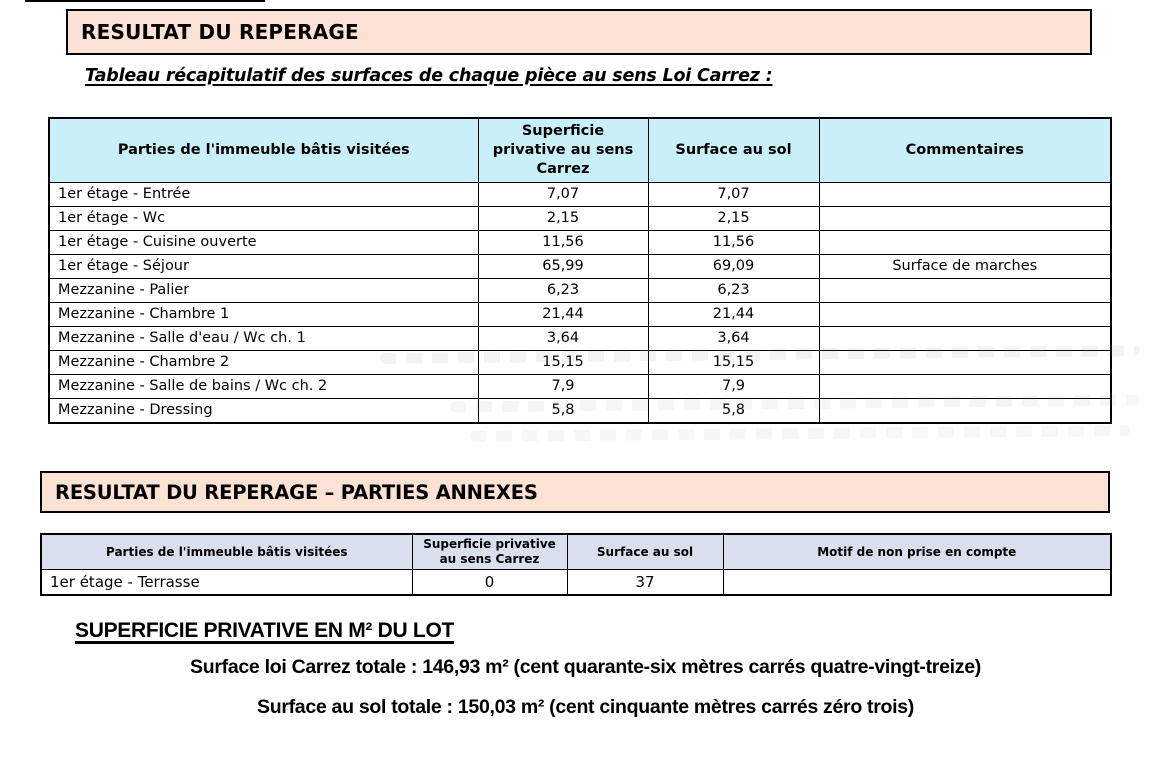 This screenshot has height=768, width=1151. I want to click on header-commentaires: Commentaires, so click(965, 150).